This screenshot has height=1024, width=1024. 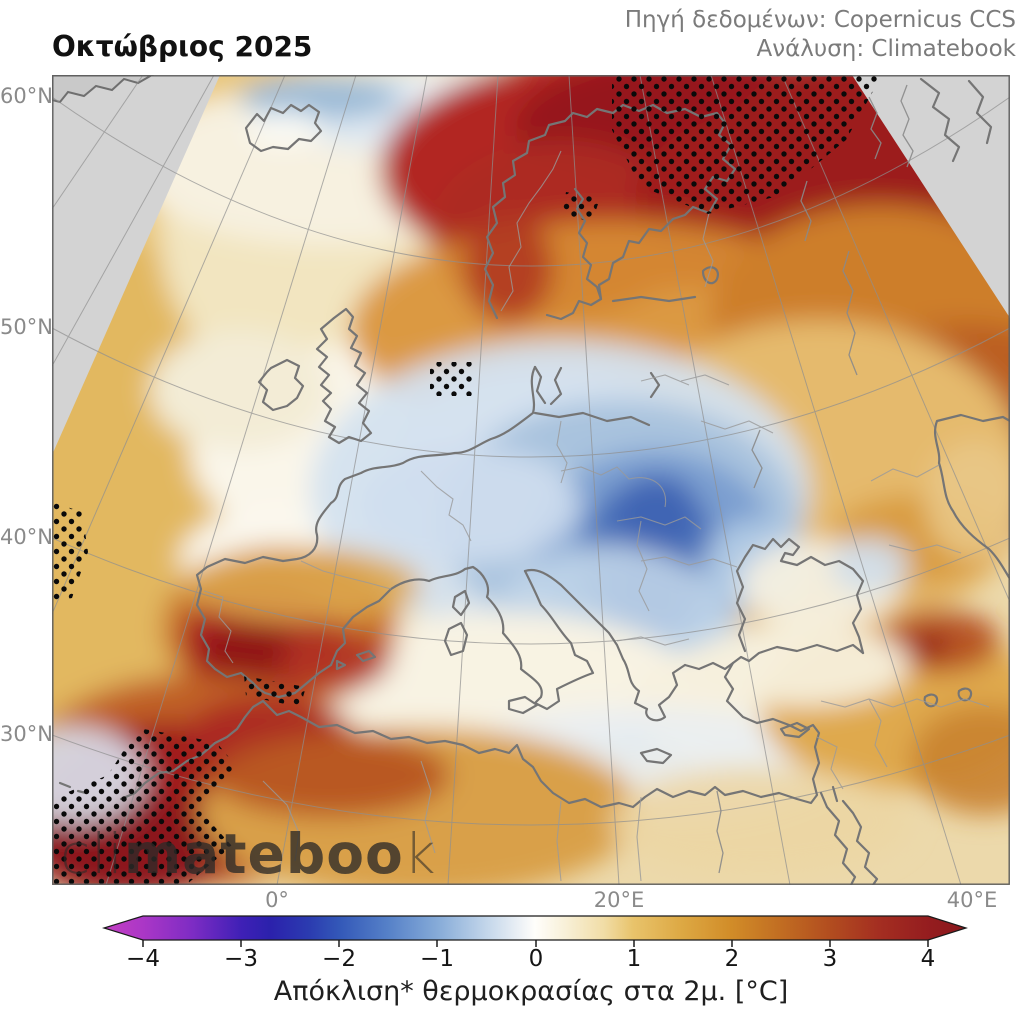 What do you see at coordinates (619, 900) in the screenshot?
I see `lon-label-20e: 20°E` at bounding box center [619, 900].